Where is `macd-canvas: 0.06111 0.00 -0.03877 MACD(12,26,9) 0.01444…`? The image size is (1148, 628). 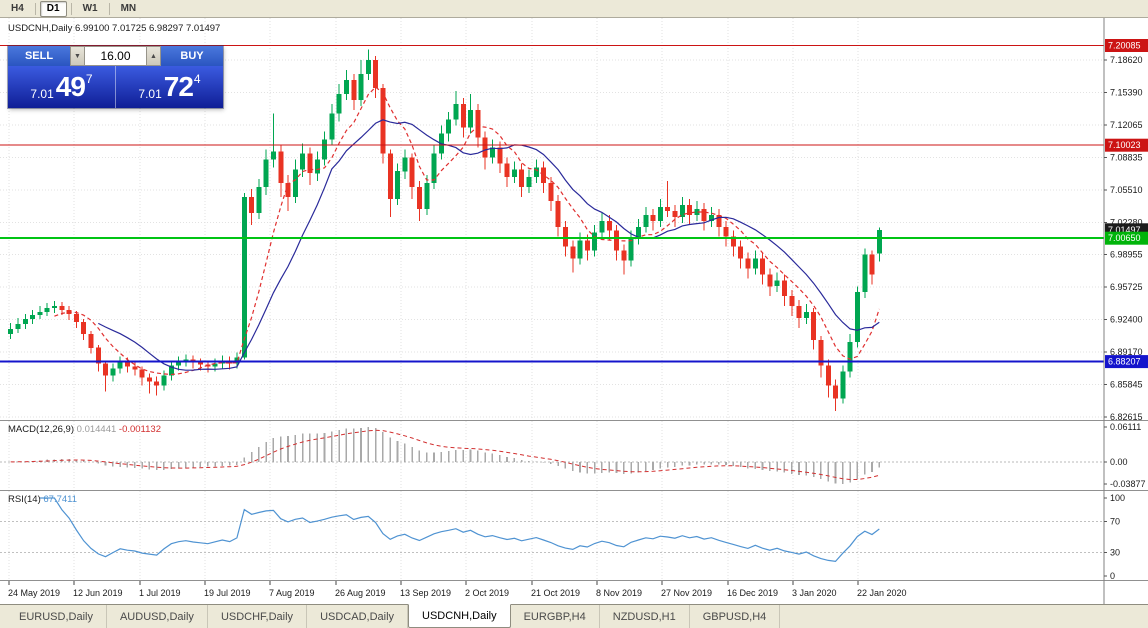
macd-canvas: 0.06111 0.00 -0.03877 MACD(12,26,9) 0.01444… is located at coordinates (574, 455).